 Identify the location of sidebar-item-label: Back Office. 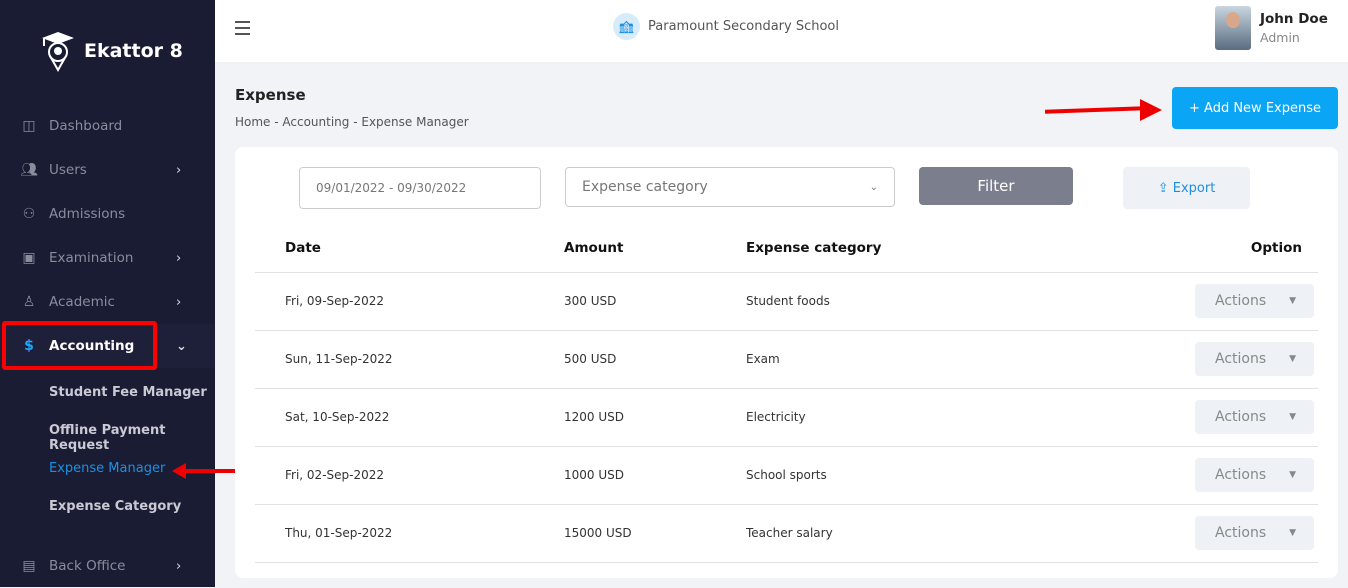
(87, 566).